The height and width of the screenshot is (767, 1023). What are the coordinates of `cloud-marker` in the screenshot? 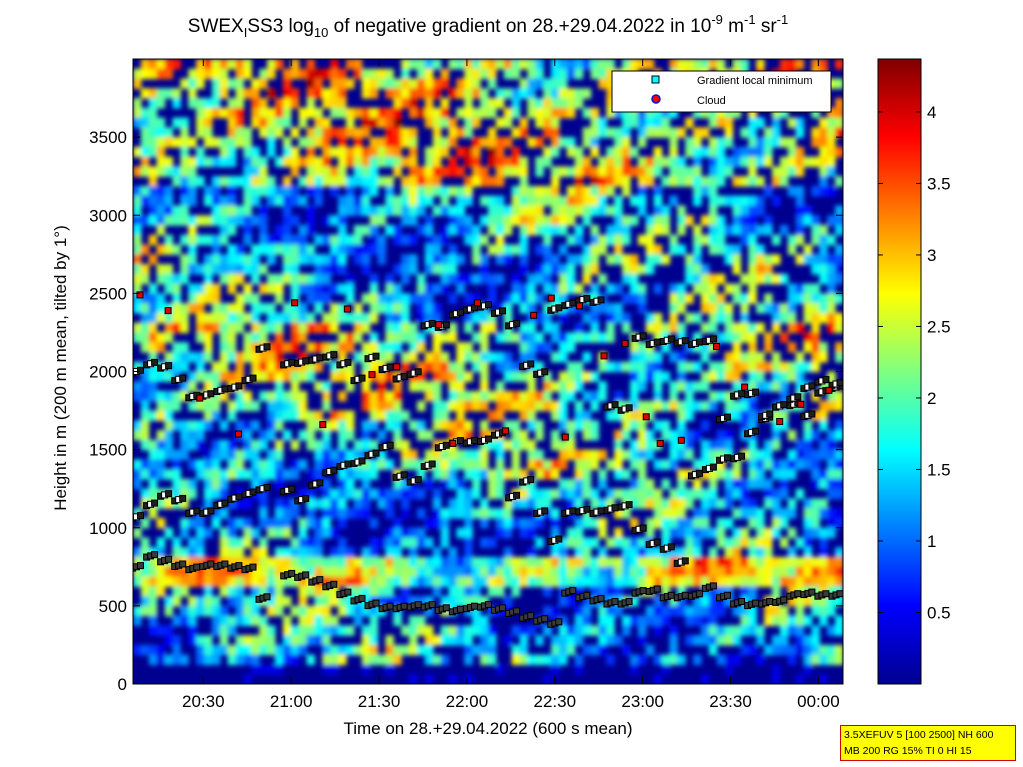 It's located at (829, 390).